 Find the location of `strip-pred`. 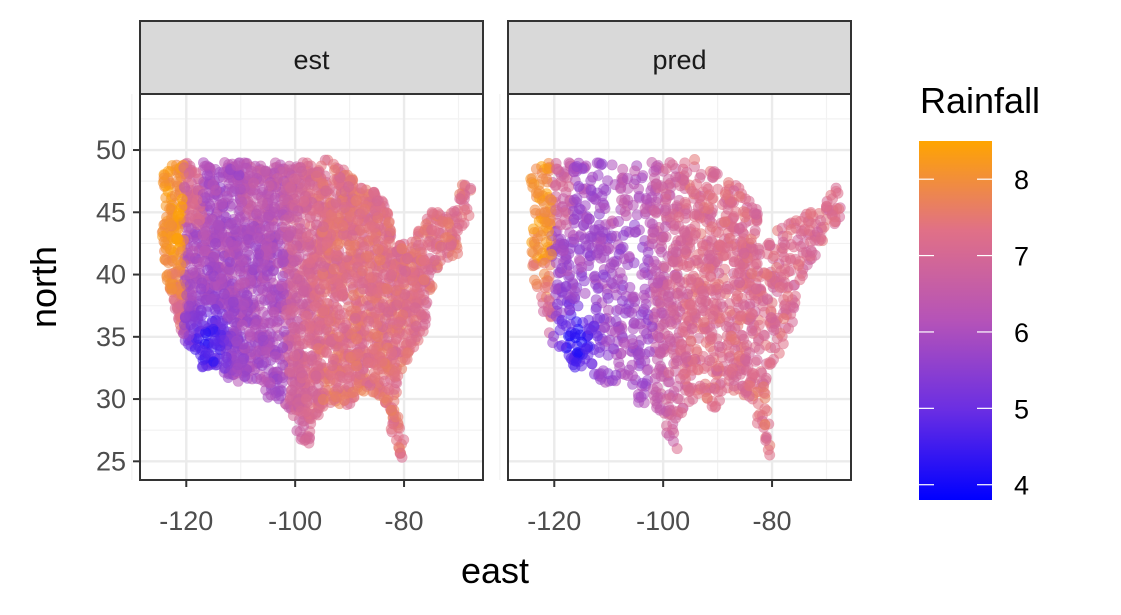

strip-pred is located at coordinates (679, 57).